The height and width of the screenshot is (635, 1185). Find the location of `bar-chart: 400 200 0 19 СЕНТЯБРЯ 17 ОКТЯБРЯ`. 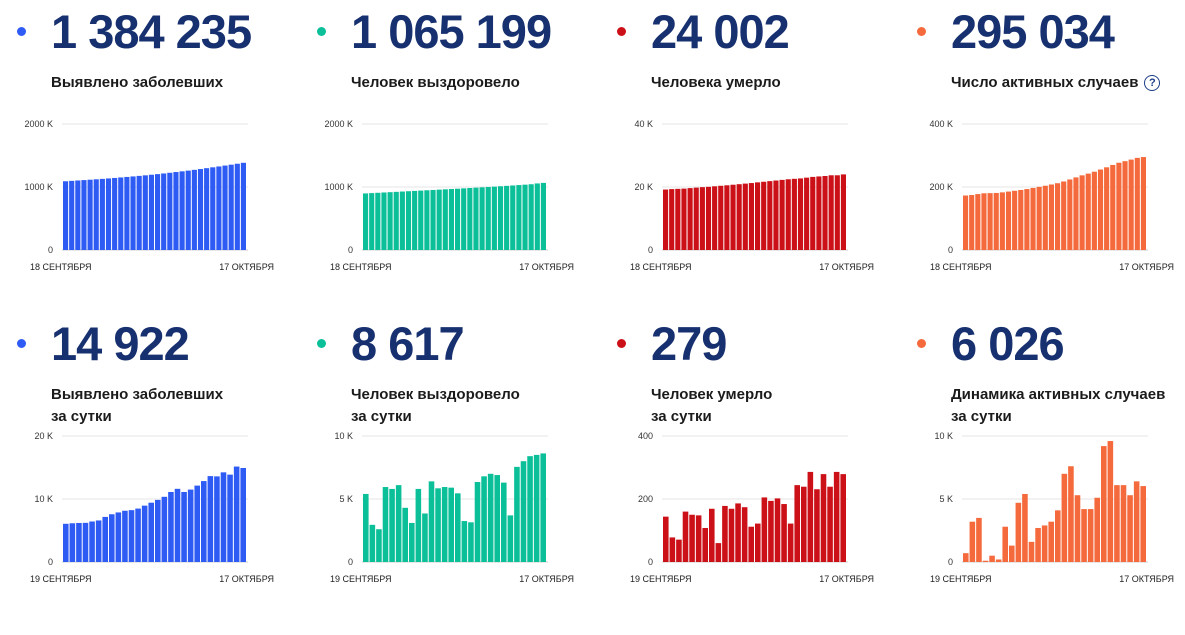

bar-chart: 400 200 0 19 СЕНТЯБРЯ 17 ОКТЯБРЯ is located at coordinates (752, 507).